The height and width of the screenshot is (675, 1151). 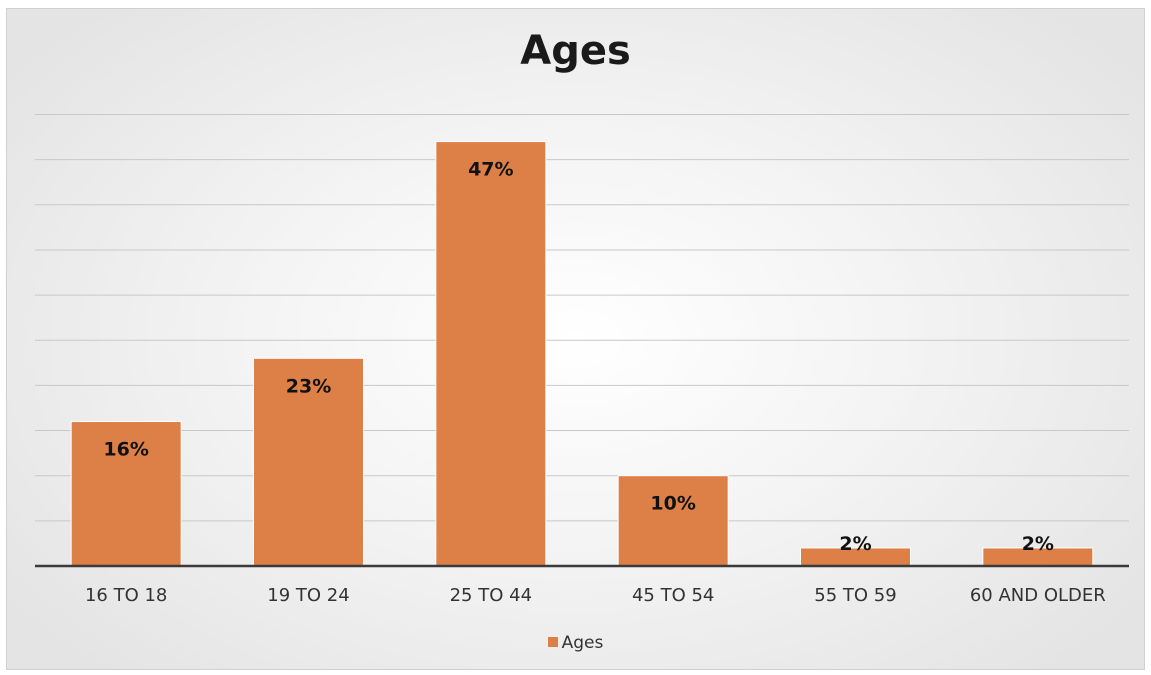 I want to click on data-label: 16%, so click(x=125, y=450).